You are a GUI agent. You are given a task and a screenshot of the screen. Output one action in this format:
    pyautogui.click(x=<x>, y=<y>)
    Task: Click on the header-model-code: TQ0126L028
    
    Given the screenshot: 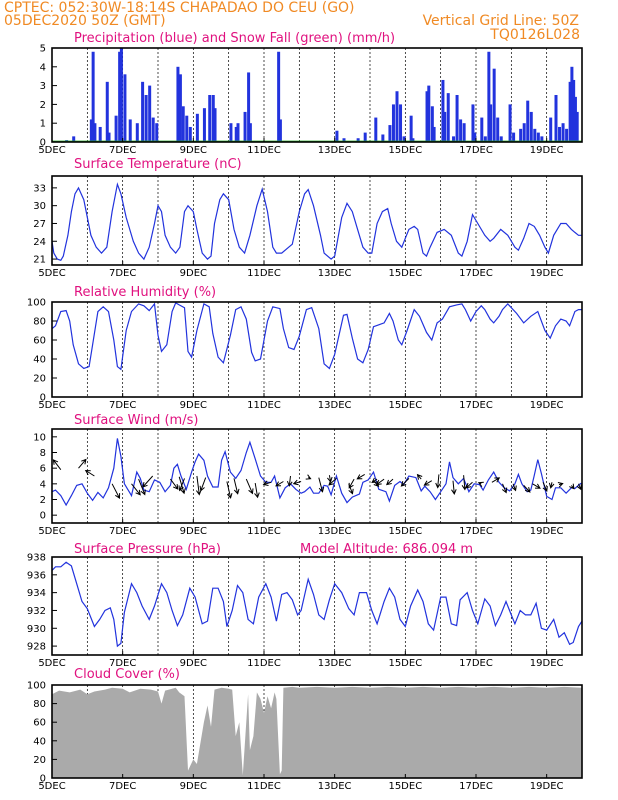 What is the action you would take?
    pyautogui.click(x=534, y=35)
    